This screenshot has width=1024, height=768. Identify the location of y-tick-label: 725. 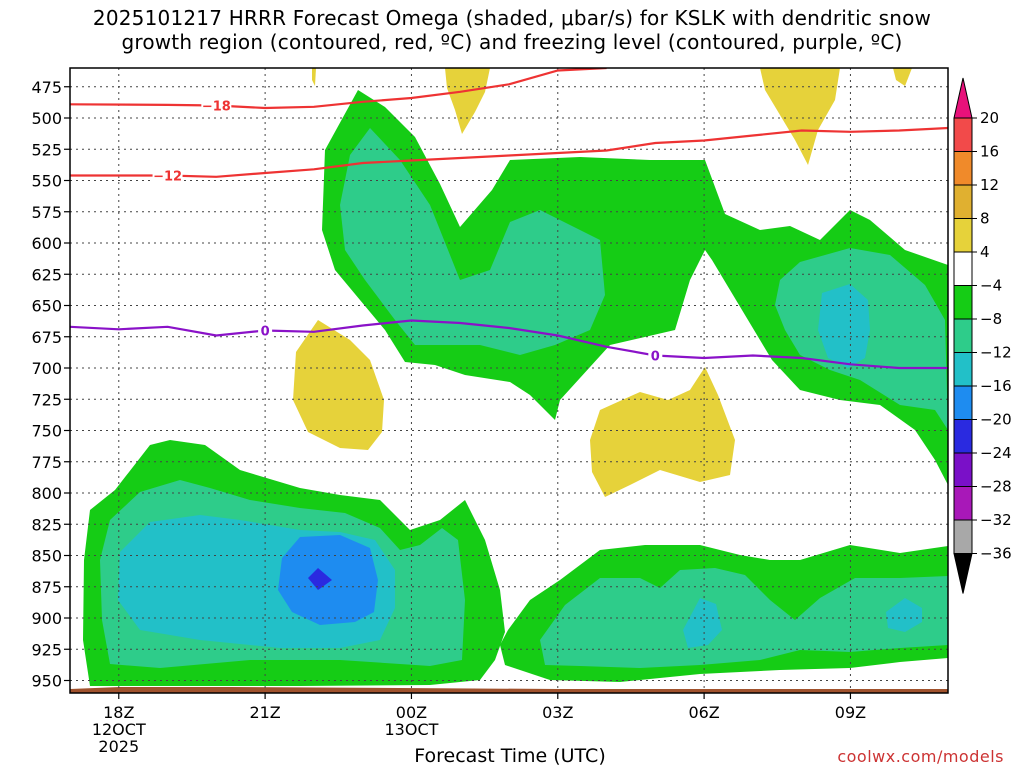
(46, 399).